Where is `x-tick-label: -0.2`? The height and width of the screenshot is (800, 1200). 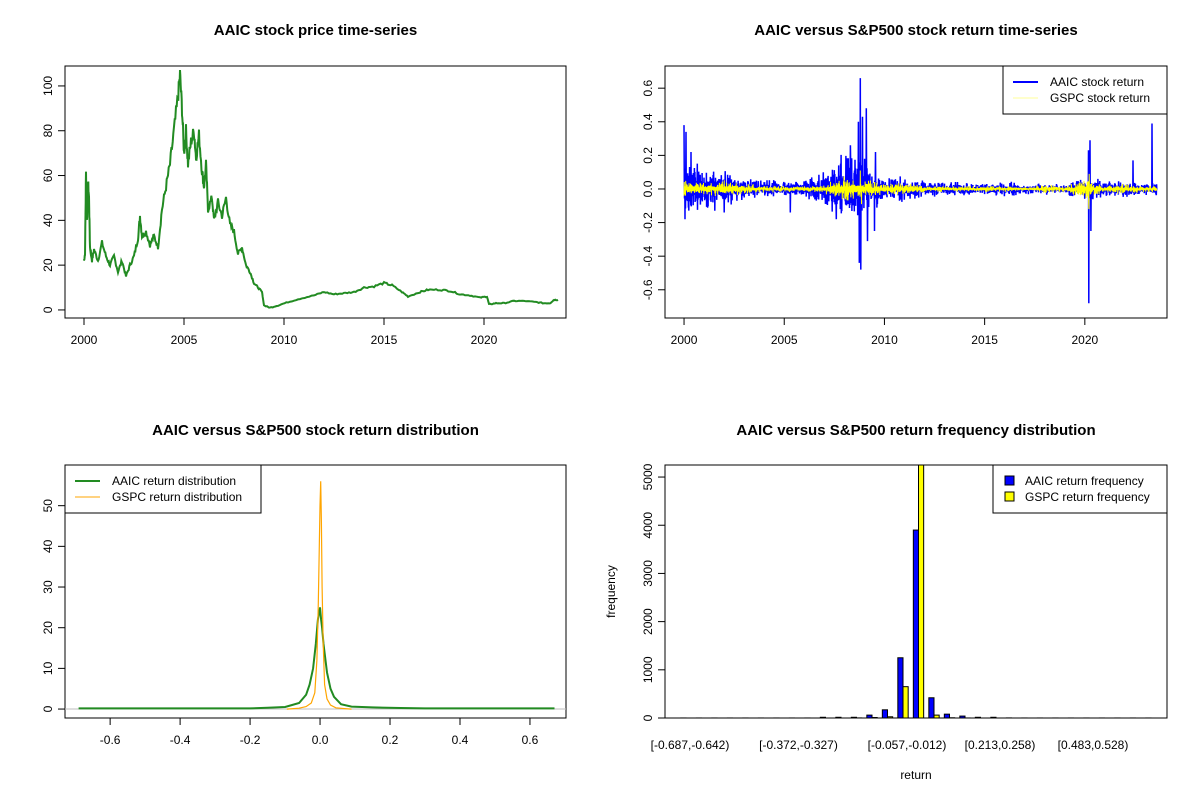 x-tick-label: -0.2 is located at coordinates (250, 740).